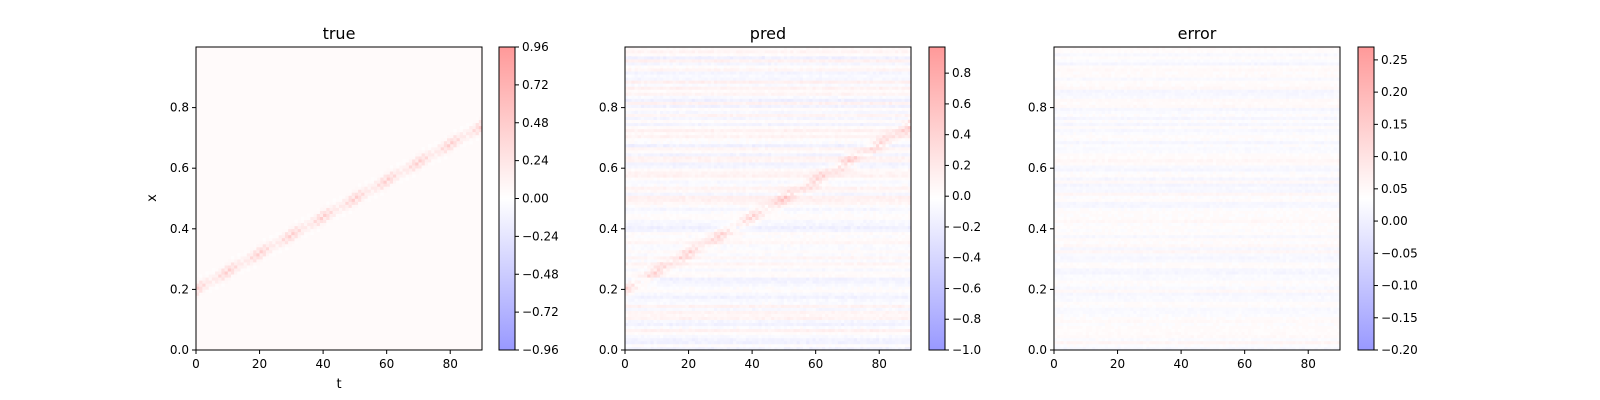 Image resolution: width=1600 pixels, height=400 pixels. What do you see at coordinates (179, 289) in the screenshot?
I see `y-tick-label: 0.2` at bounding box center [179, 289].